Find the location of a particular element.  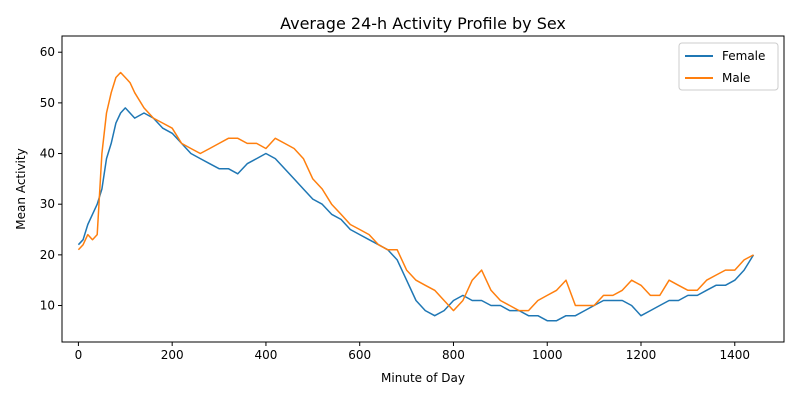

y-tick-label: 60 is located at coordinates (47, 52).